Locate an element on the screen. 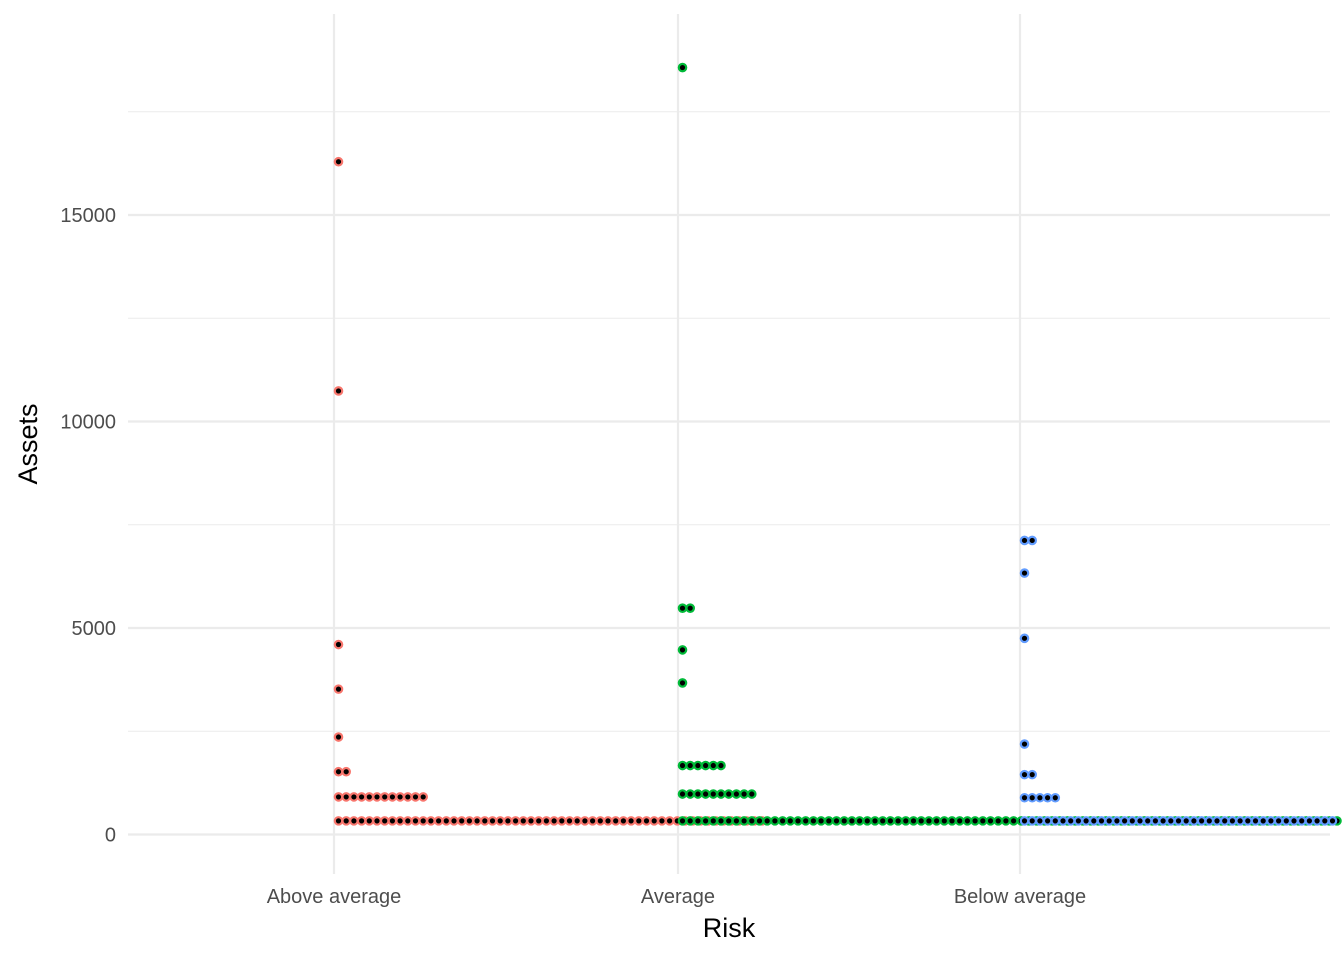  series-below-average is located at coordinates (1178, 680).